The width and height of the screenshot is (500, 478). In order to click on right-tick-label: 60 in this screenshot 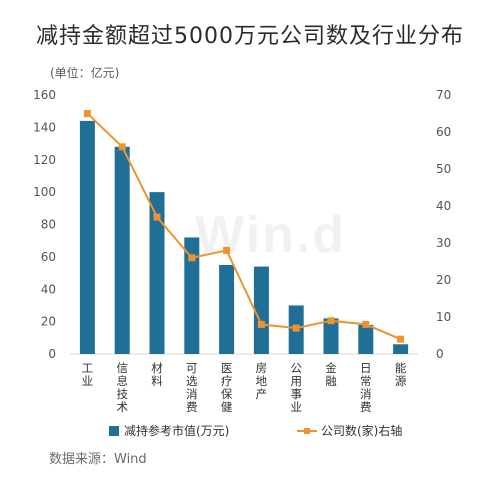, I will do `click(443, 132)`.